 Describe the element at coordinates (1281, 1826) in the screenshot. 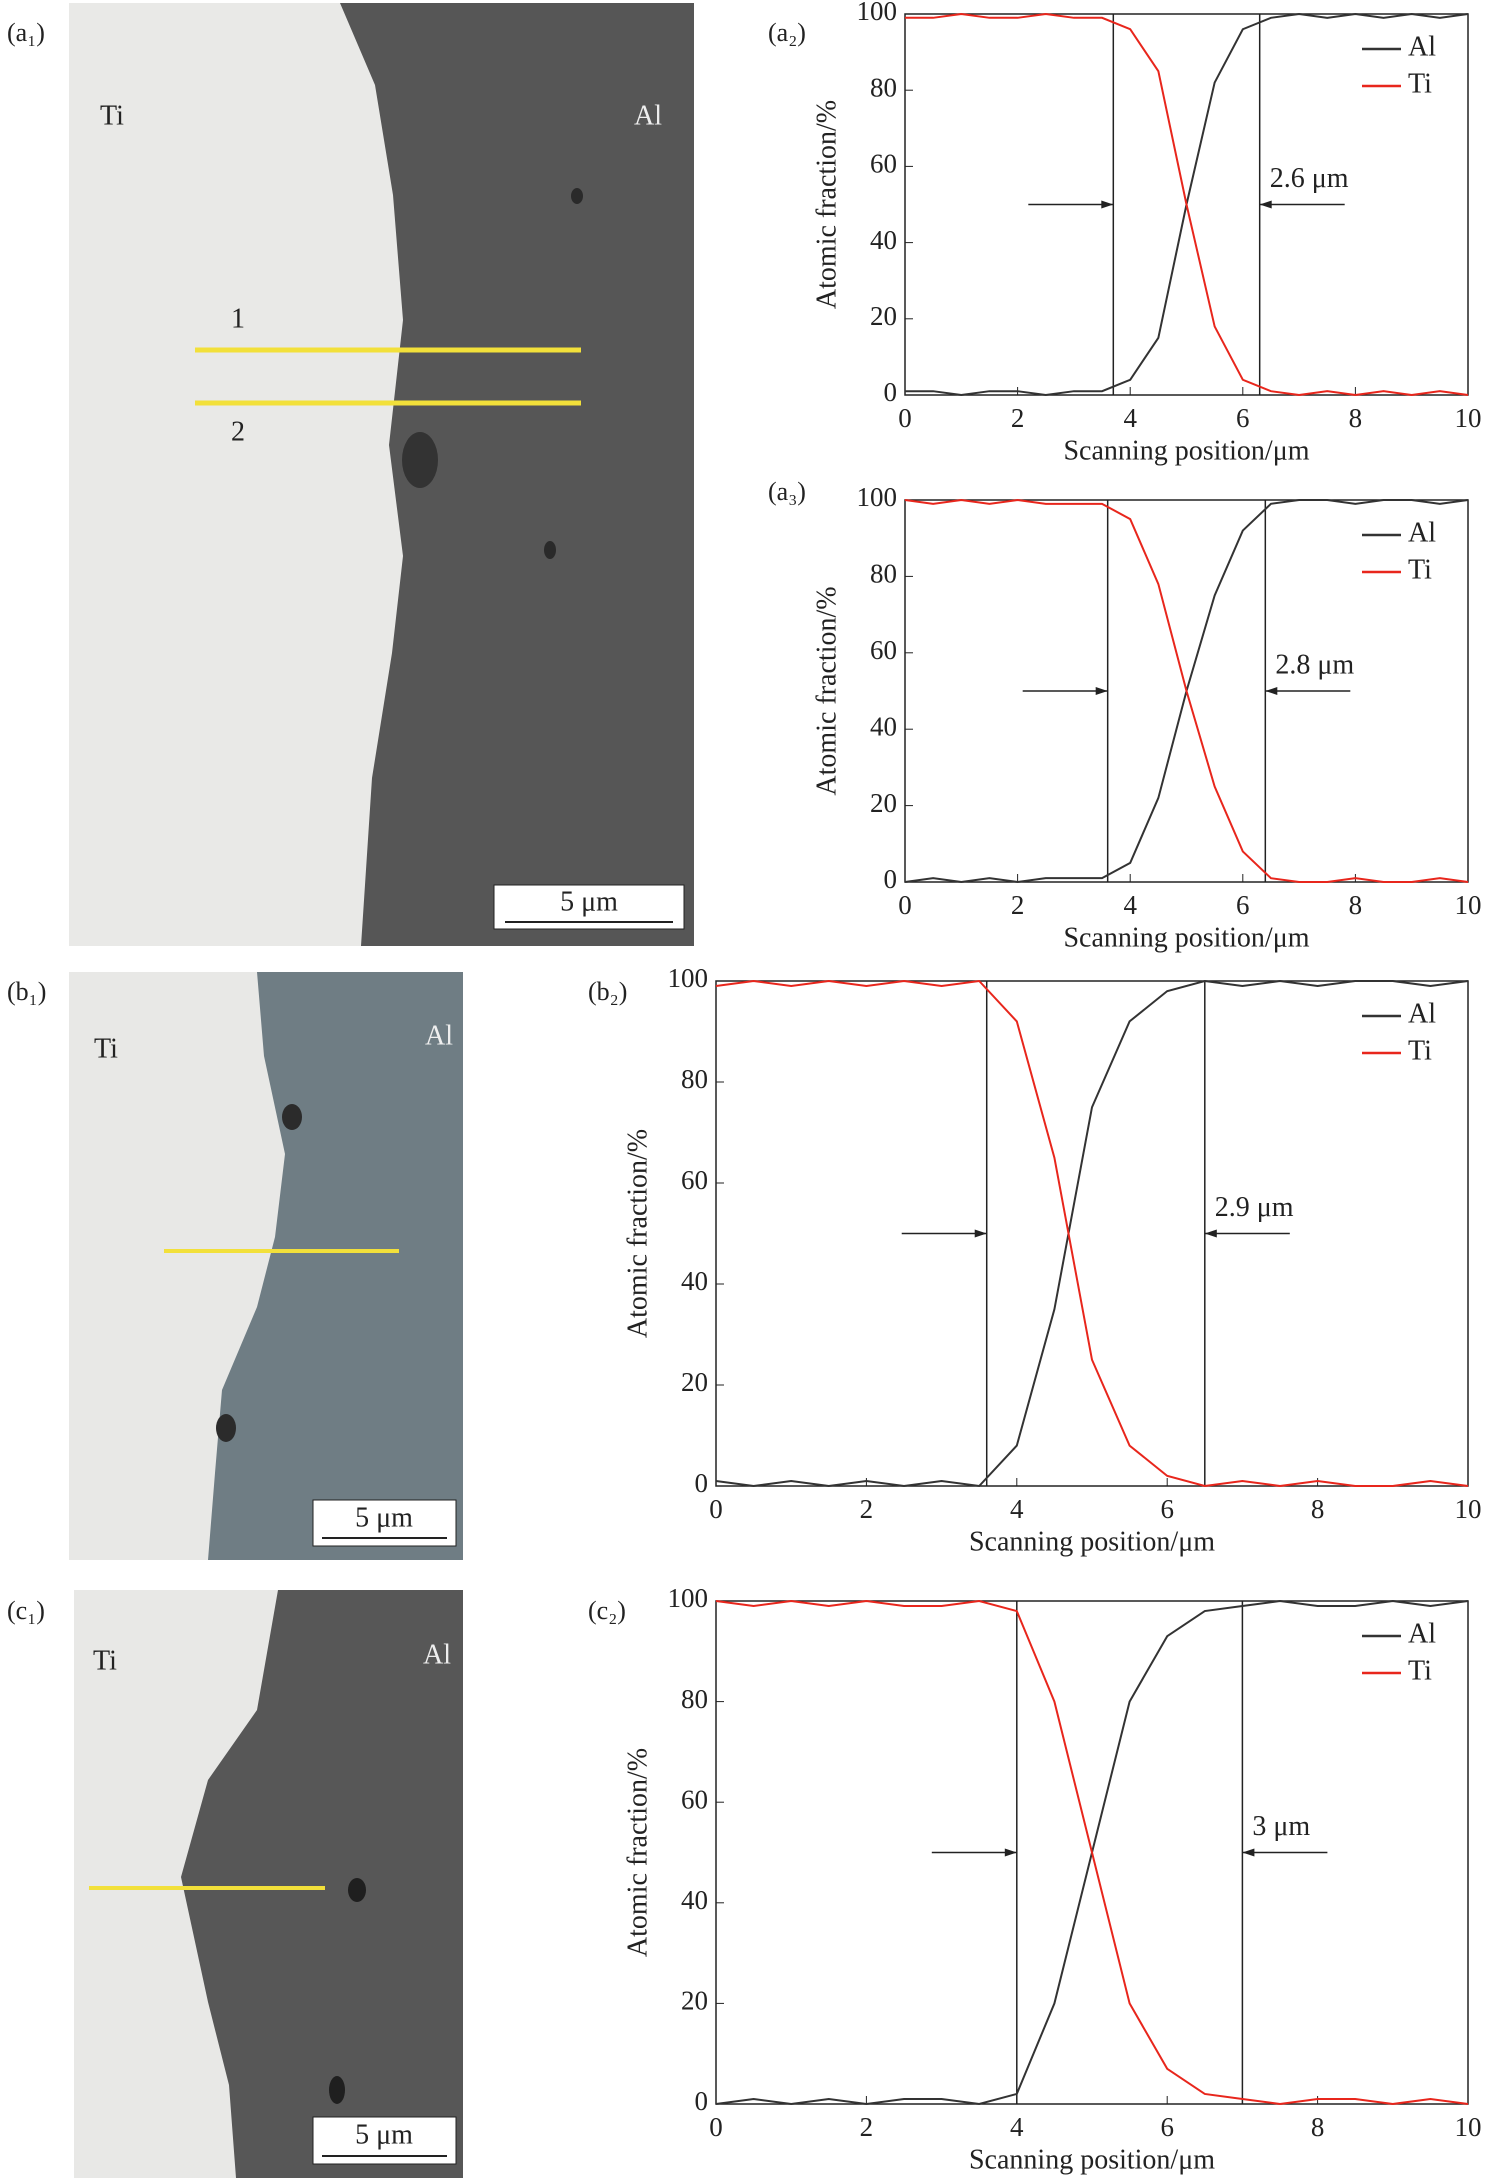

I see `annotation: 3 μm` at that location.